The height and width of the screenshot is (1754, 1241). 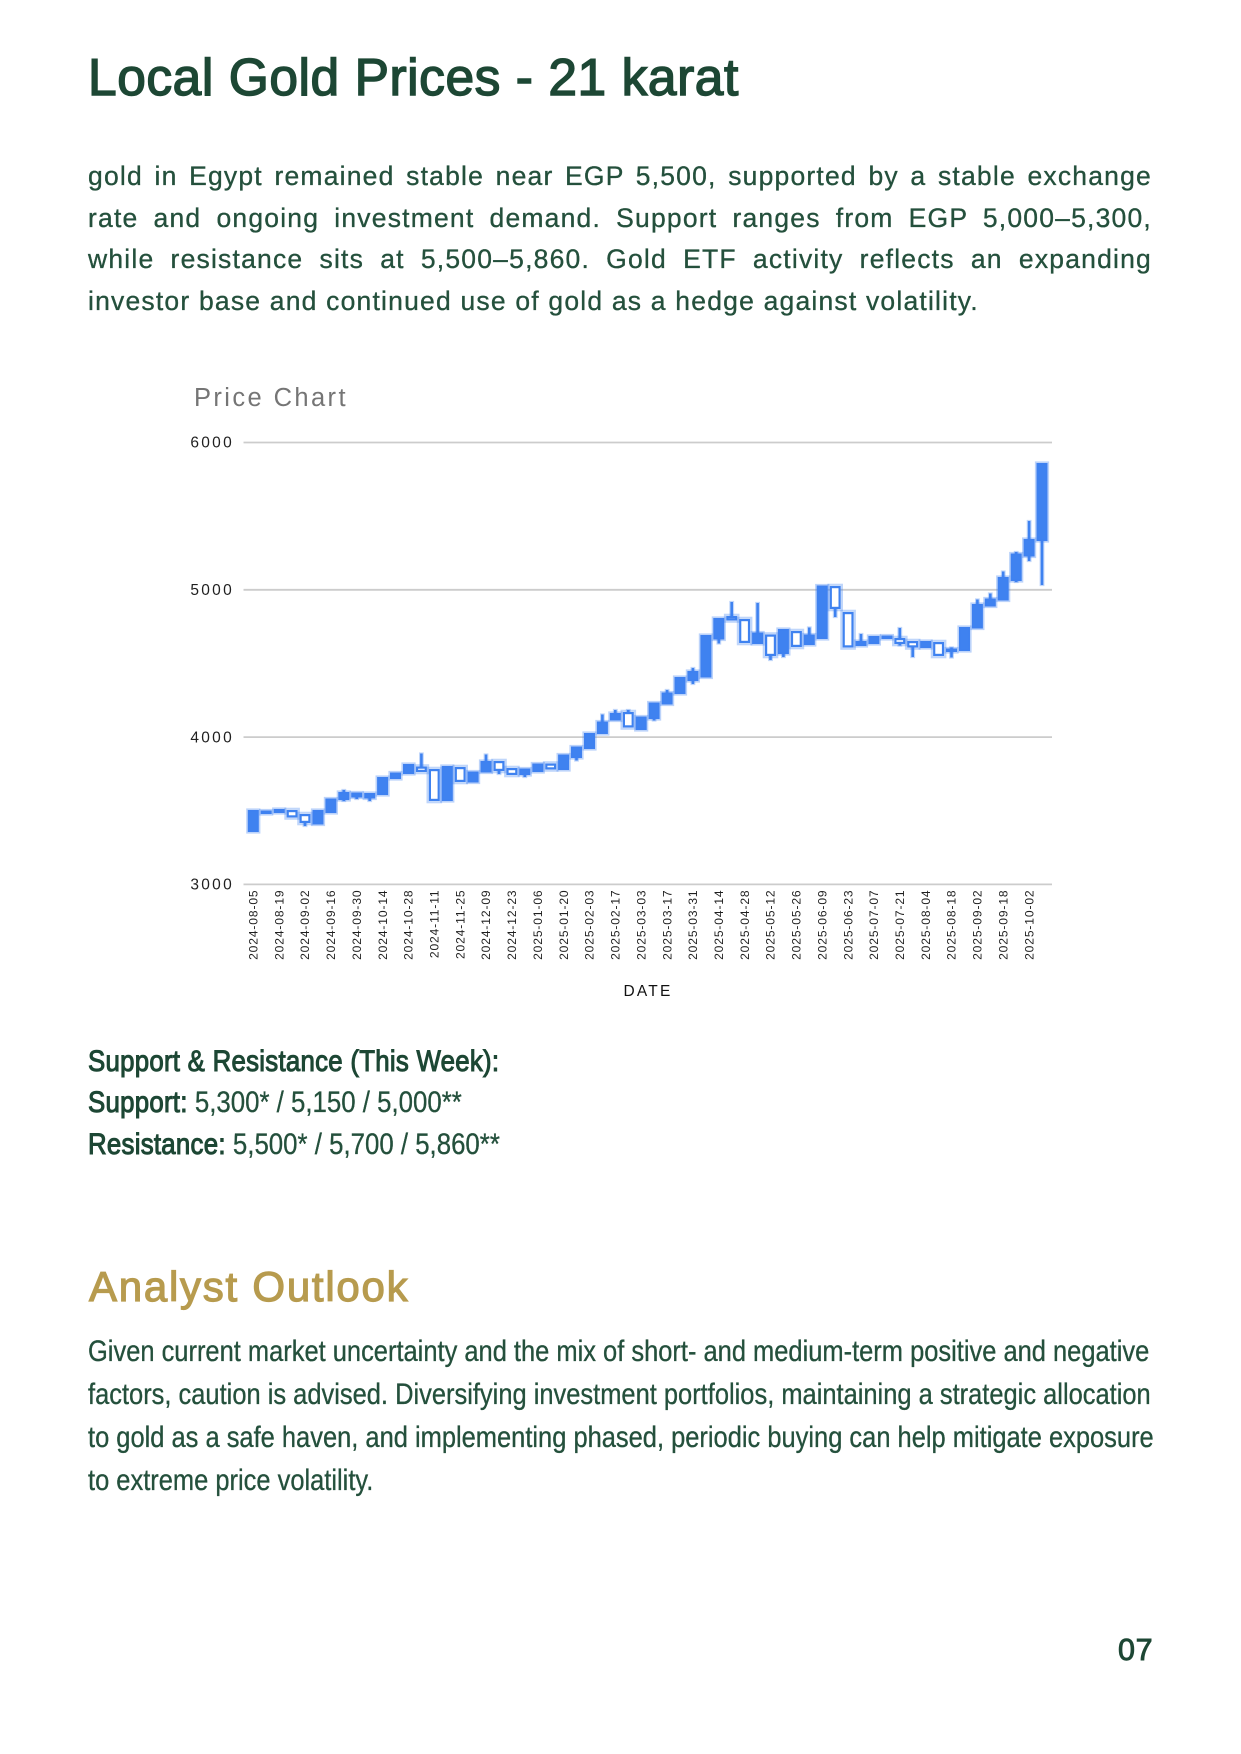 What do you see at coordinates (797, 925) in the screenshot?
I see `svg-text: 2025-05-26` at bounding box center [797, 925].